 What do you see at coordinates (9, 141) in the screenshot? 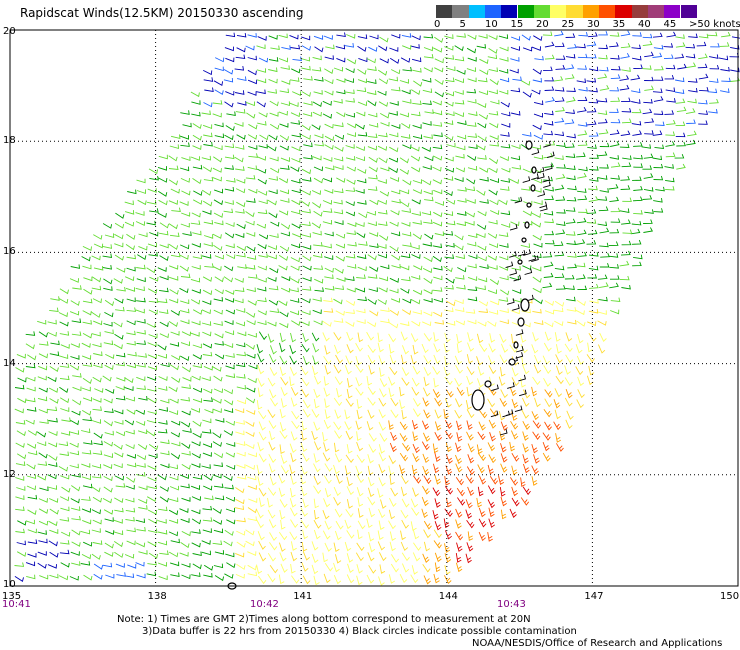
I see `latitude-label: 18` at bounding box center [9, 141].